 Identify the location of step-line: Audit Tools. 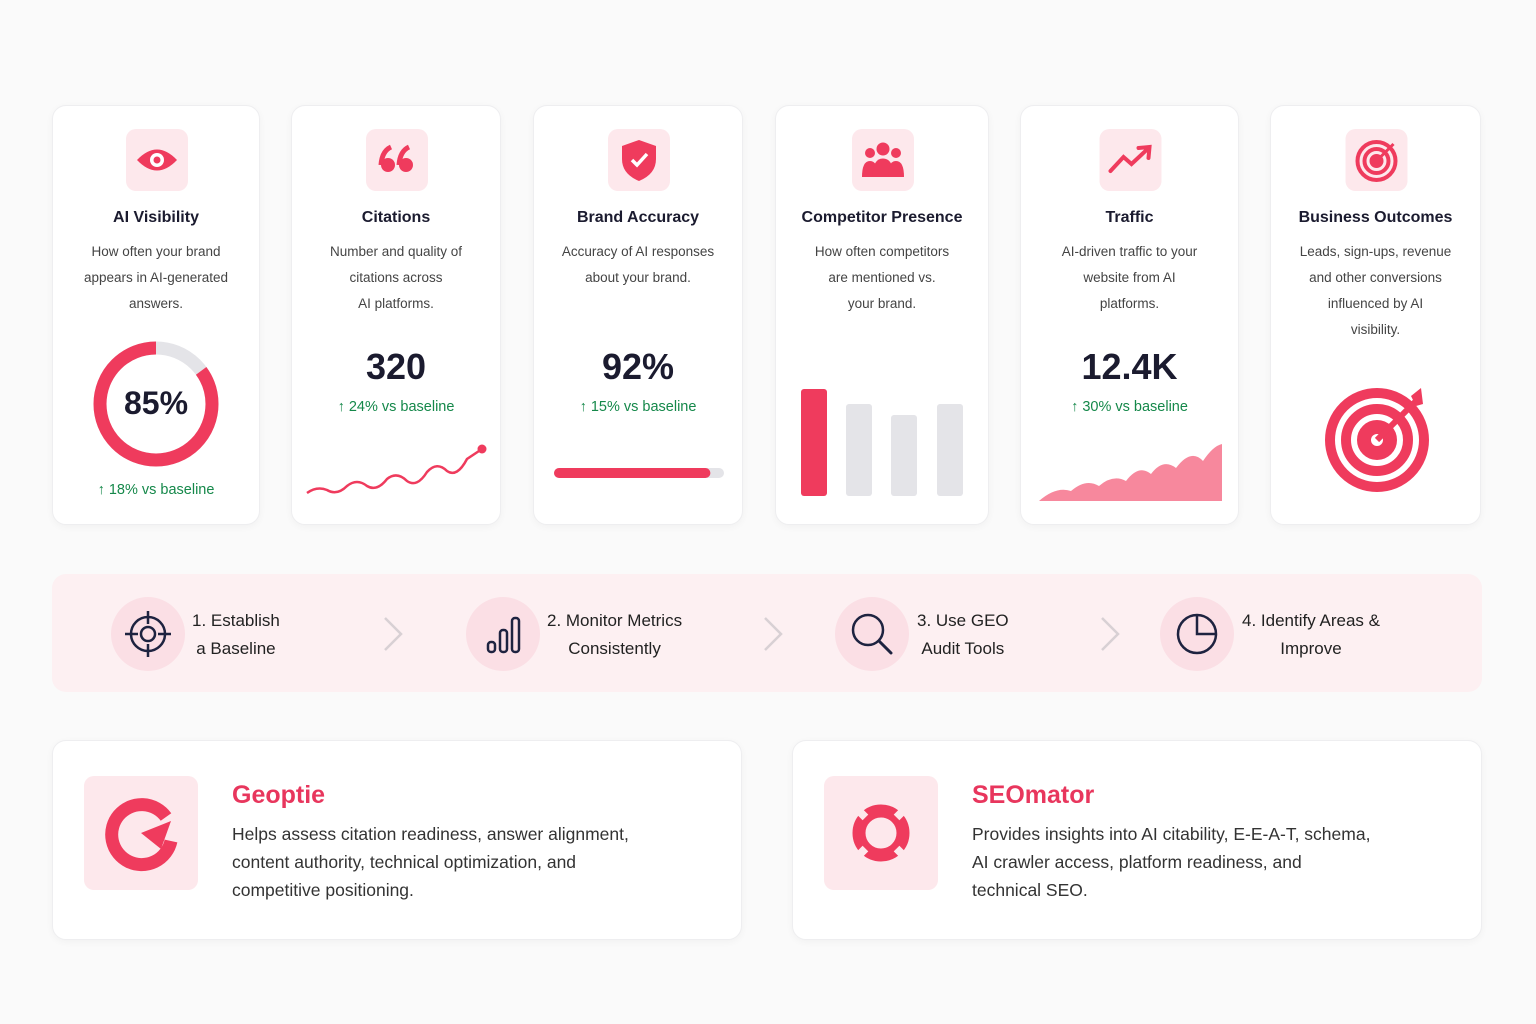
(963, 648).